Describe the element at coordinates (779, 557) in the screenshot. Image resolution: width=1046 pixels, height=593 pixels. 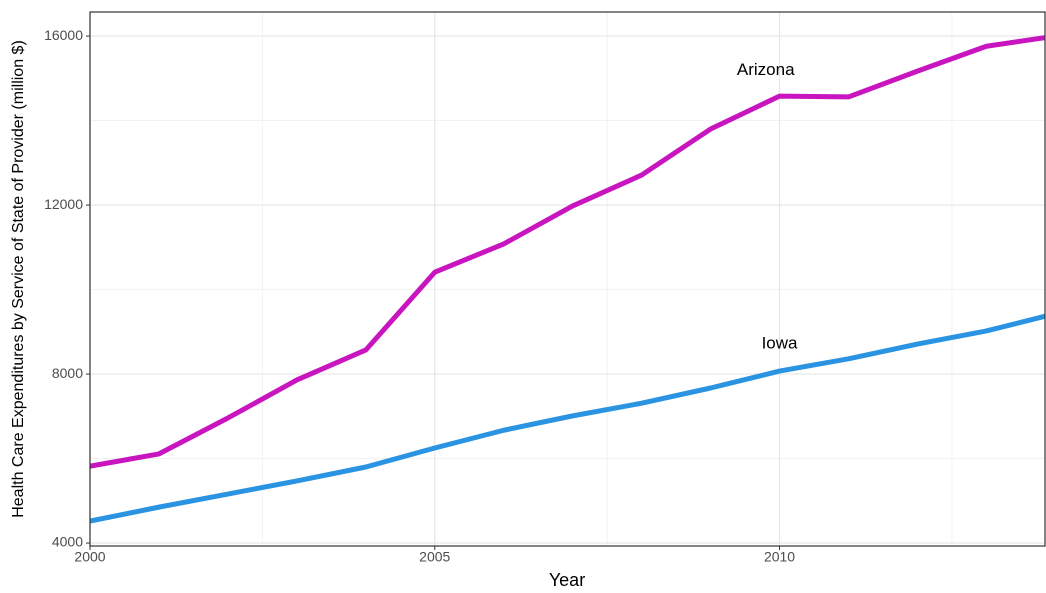
I see `x-tick-label: 2010` at that location.